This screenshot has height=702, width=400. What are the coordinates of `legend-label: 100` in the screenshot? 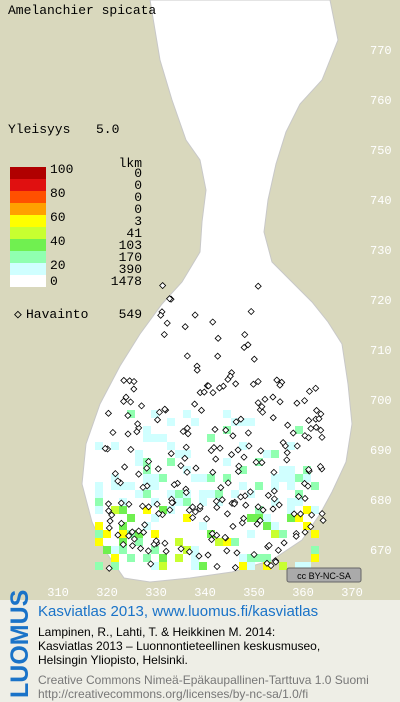 It's located at (61, 169).